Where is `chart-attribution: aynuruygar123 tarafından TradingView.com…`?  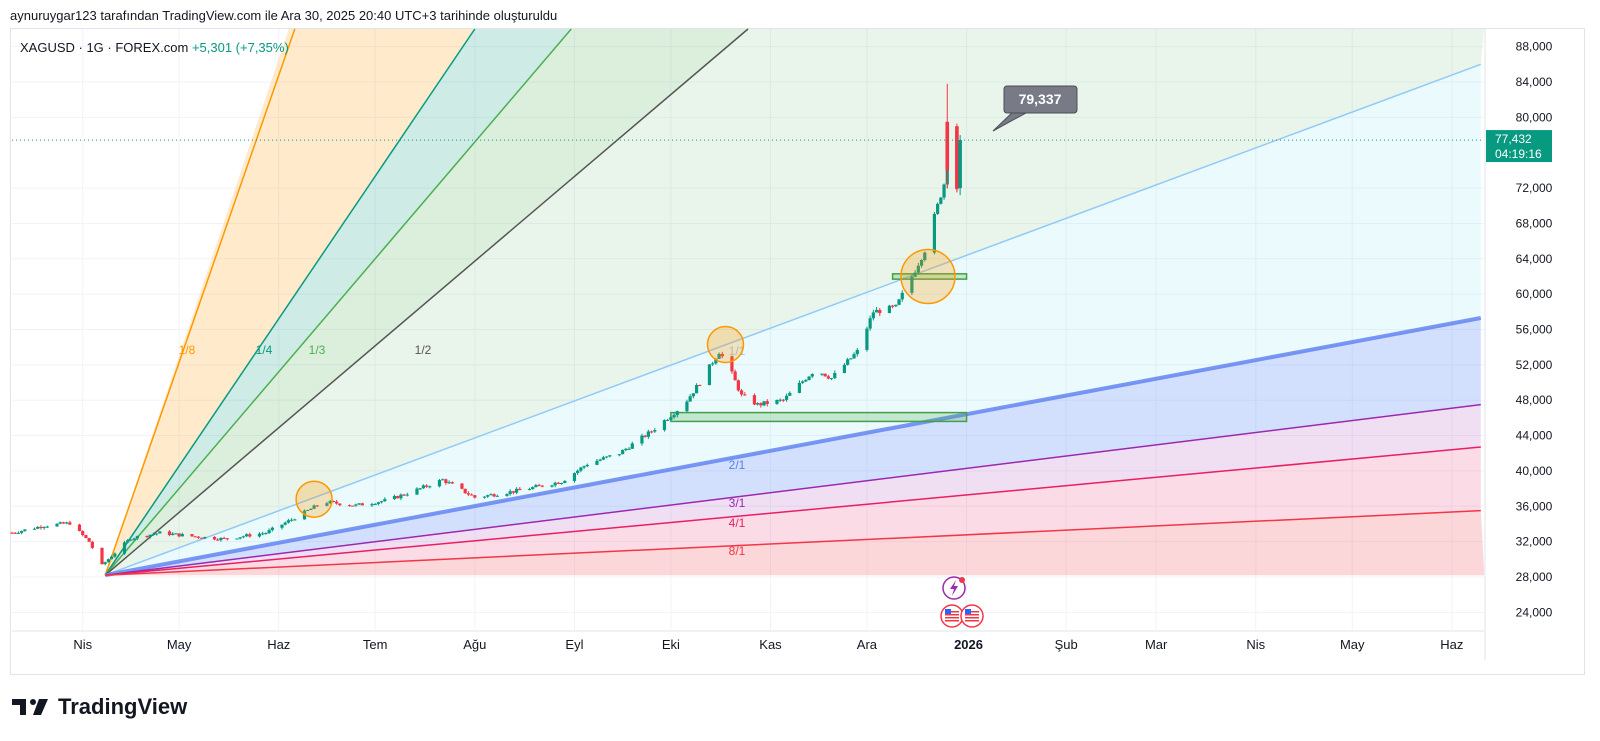
chart-attribution: aynuruygar123 tarafından TradingView.com… is located at coordinates (284, 15).